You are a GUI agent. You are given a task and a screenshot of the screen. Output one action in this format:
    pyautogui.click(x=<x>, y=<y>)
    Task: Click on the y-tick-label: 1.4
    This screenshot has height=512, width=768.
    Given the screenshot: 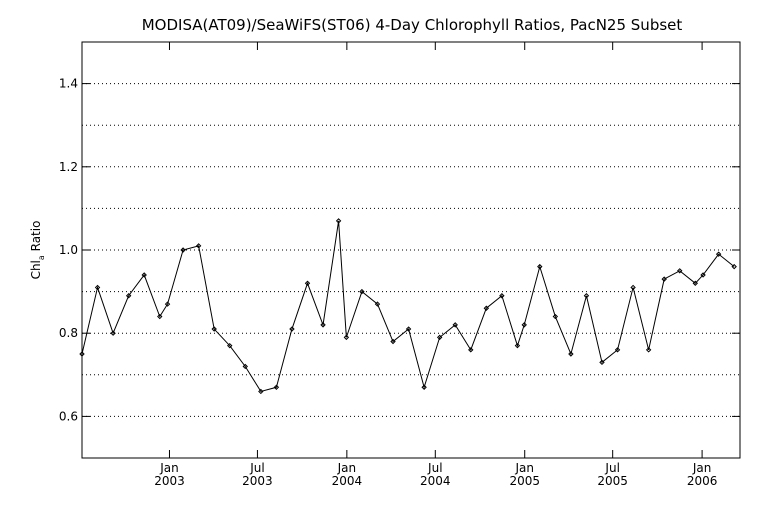 What is the action you would take?
    pyautogui.click(x=68, y=84)
    